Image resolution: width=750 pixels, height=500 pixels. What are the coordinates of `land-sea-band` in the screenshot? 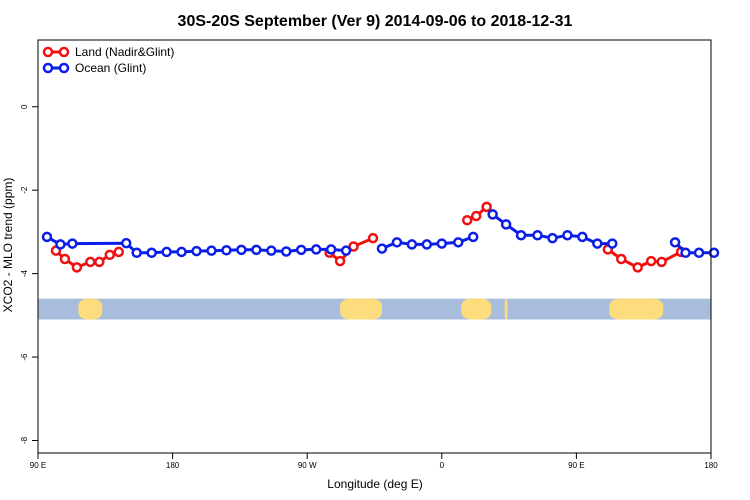 It's located at (374, 309).